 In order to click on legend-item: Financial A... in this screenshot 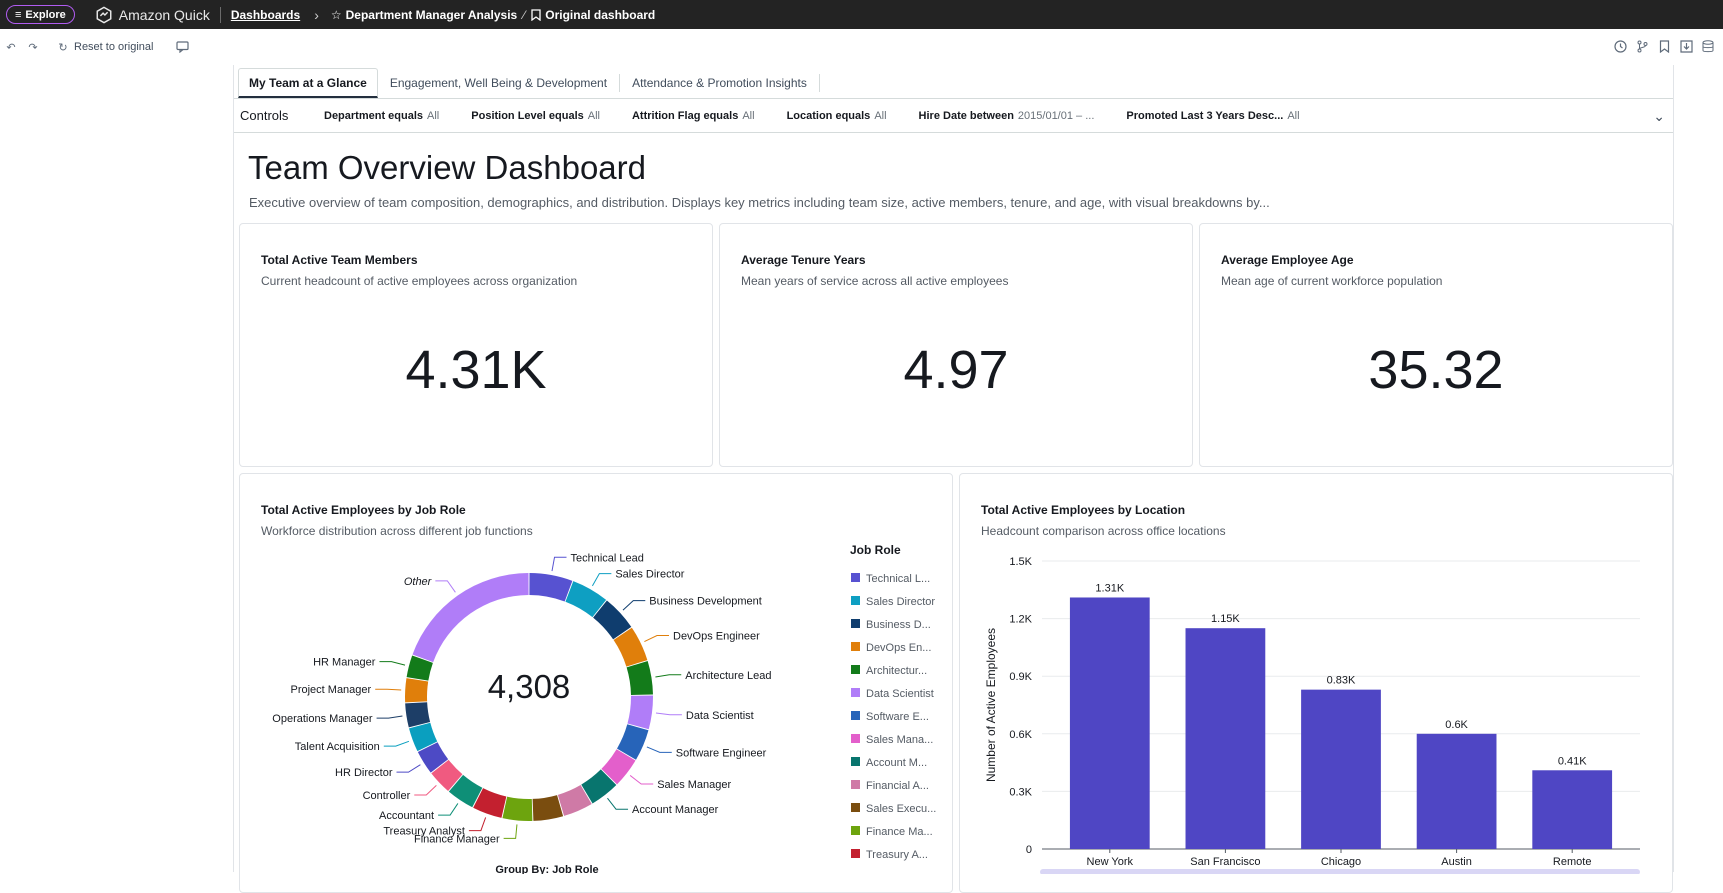, I will do `click(897, 786)`.